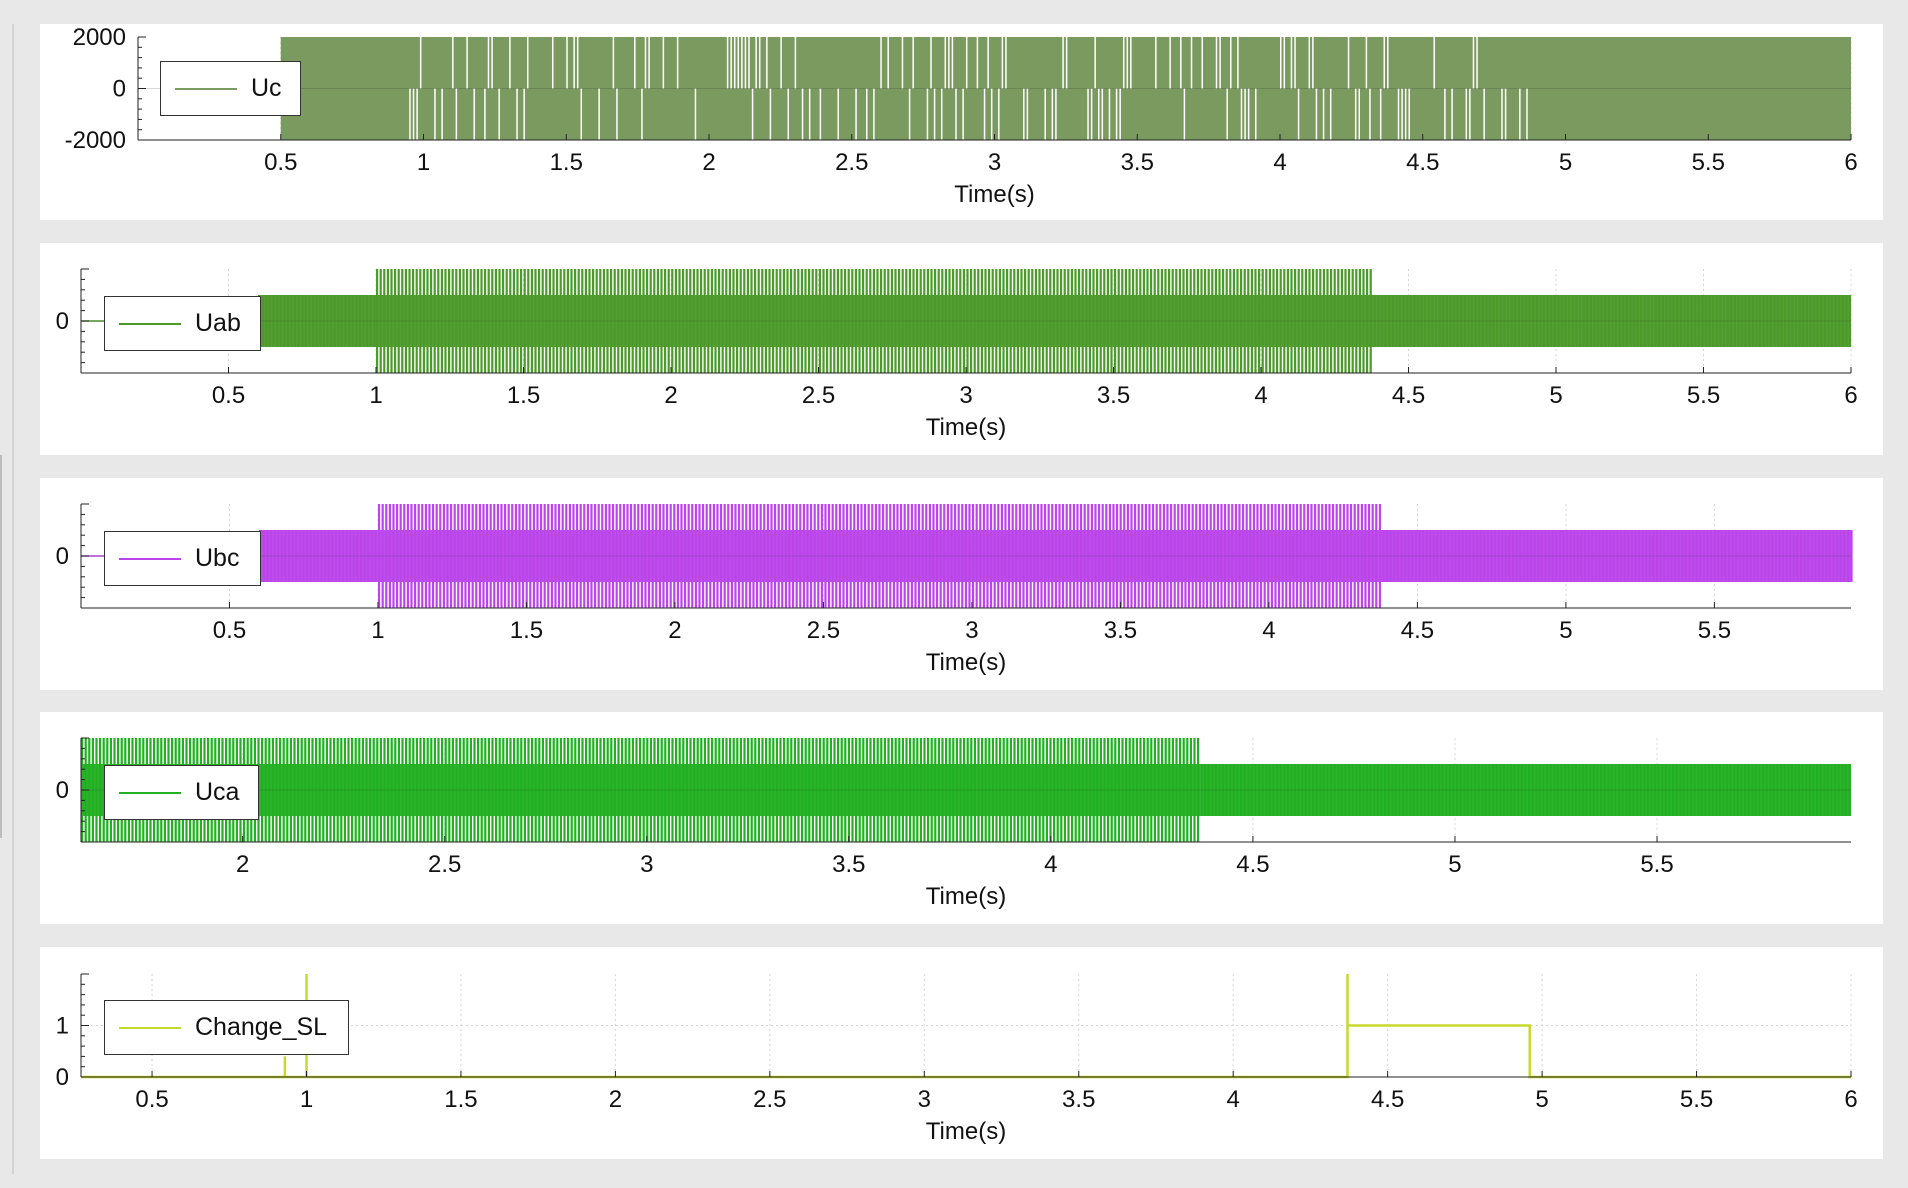  I want to click on x-tick-label: 3.5, so click(1137, 162).